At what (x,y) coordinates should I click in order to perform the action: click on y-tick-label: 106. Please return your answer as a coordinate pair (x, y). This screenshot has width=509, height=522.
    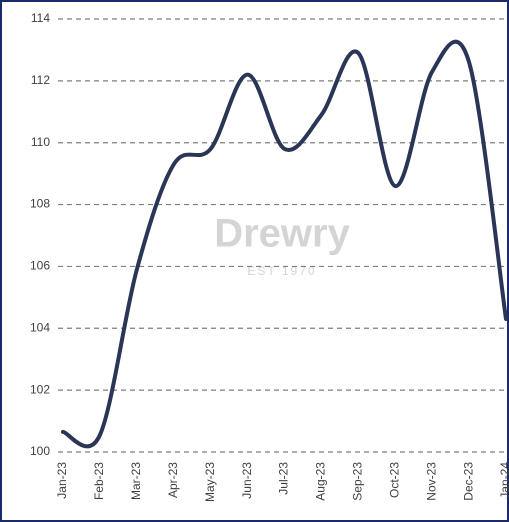
    Looking at the image, I should click on (40, 266).